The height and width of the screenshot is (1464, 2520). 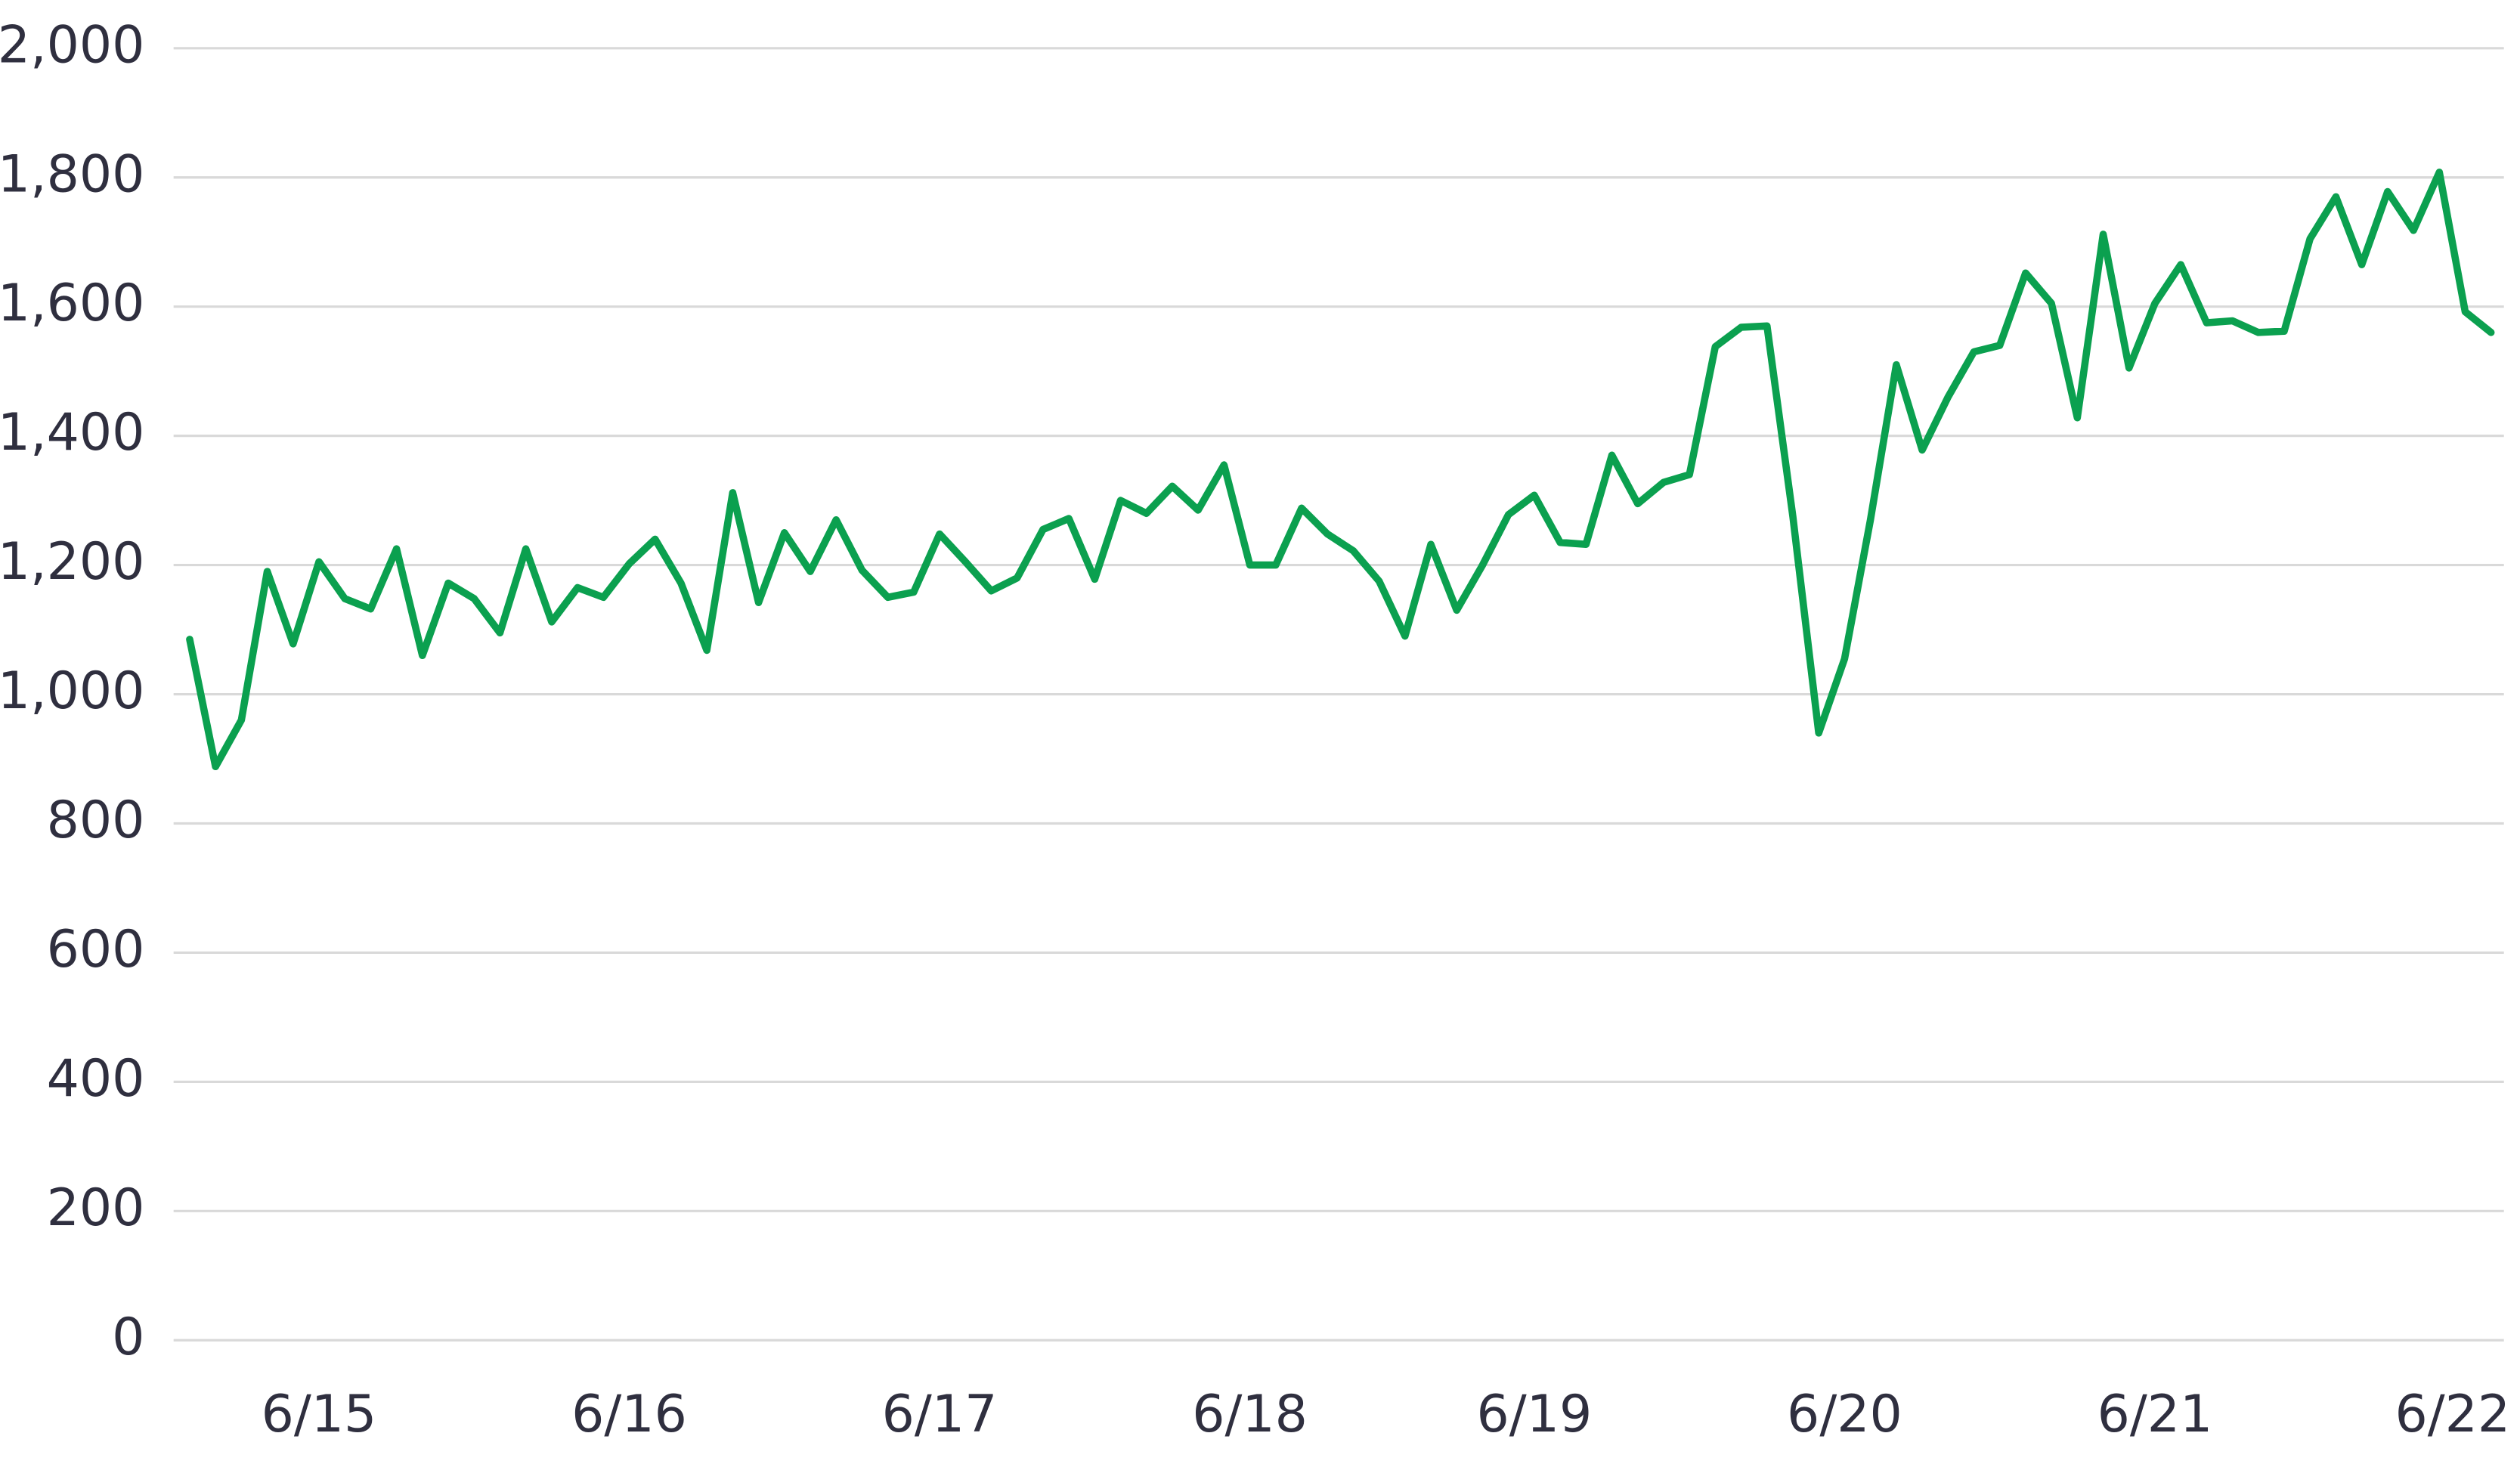 I want to click on x-tick-label: 6/20, so click(x=1845, y=1414).